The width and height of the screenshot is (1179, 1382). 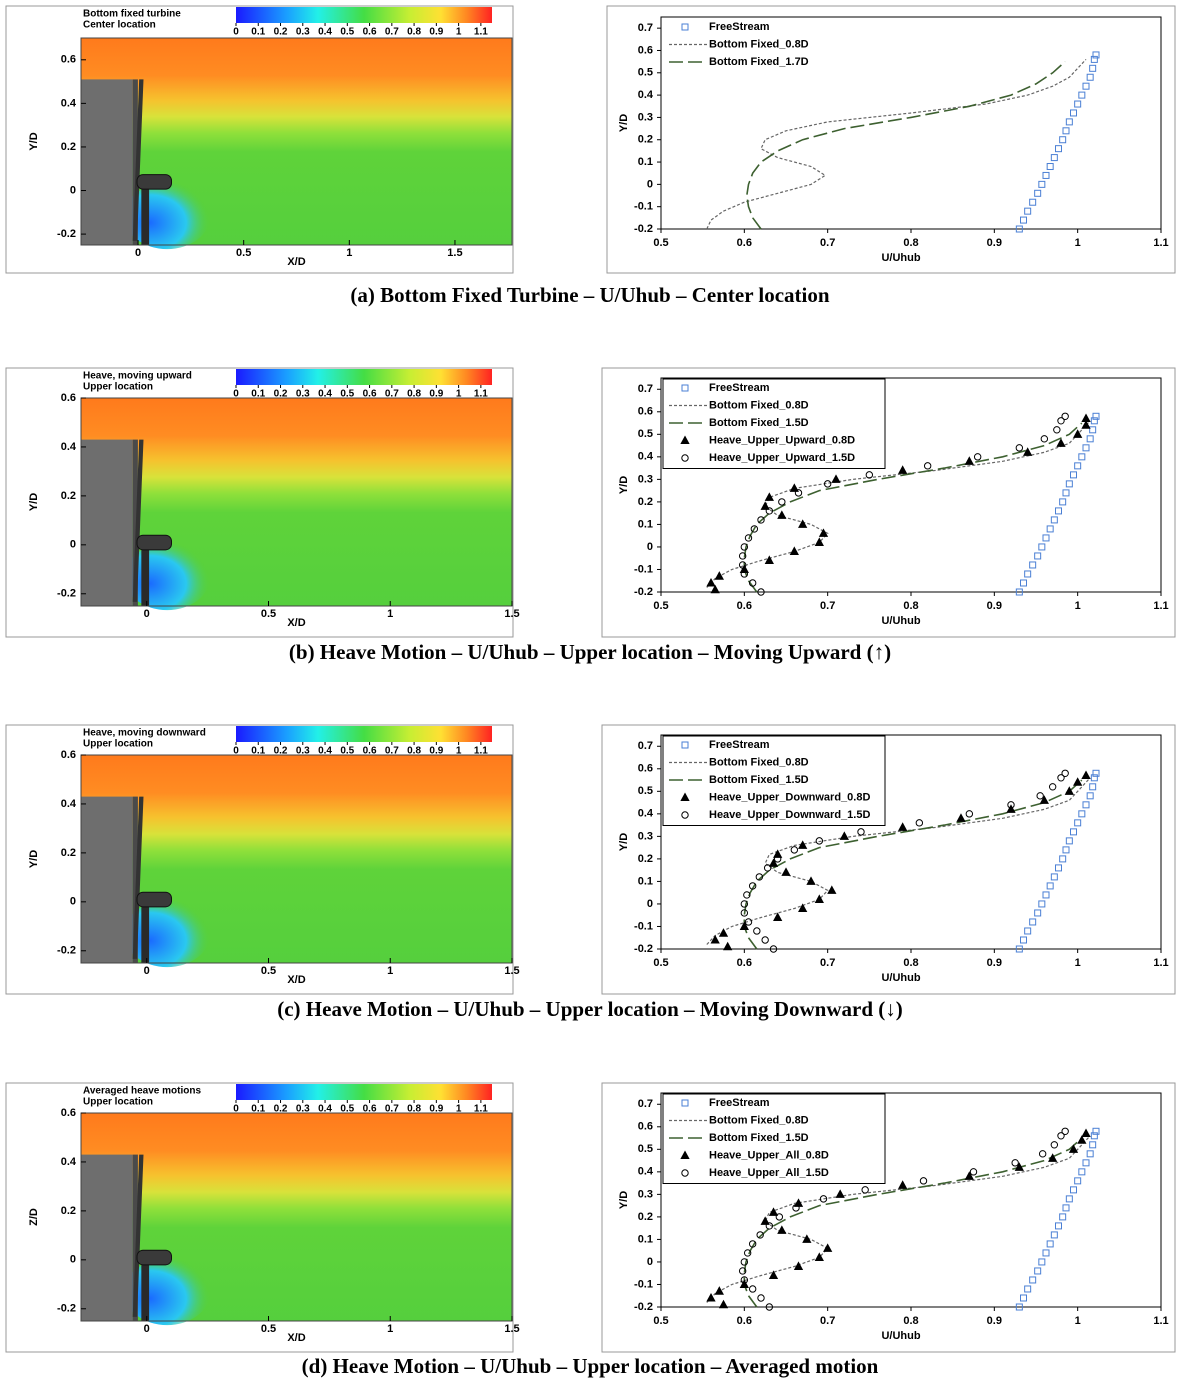 What do you see at coordinates (744, 243) in the screenshot?
I see `x-tick-label: 0.6` at bounding box center [744, 243].